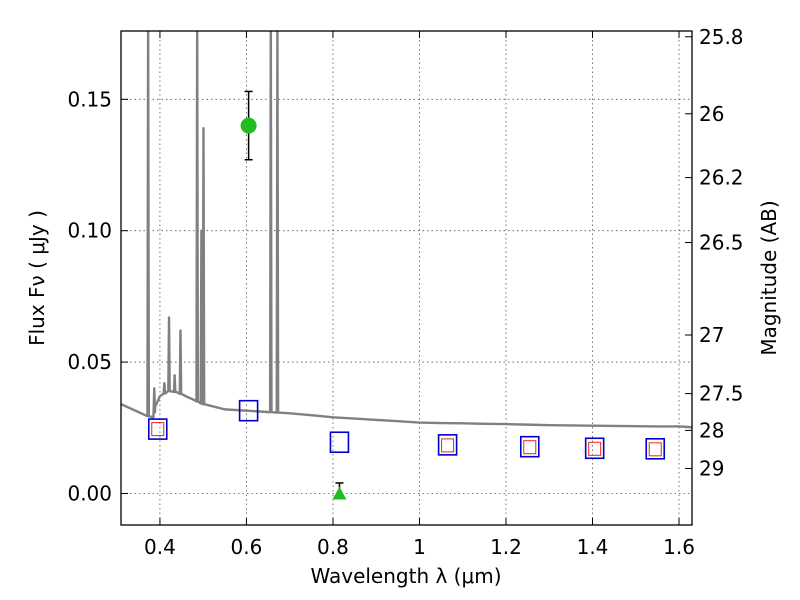 This screenshot has height=600, width=800. Describe the element at coordinates (89, 99) in the screenshot. I see `y-tick-label-left-3: 0.15` at that location.